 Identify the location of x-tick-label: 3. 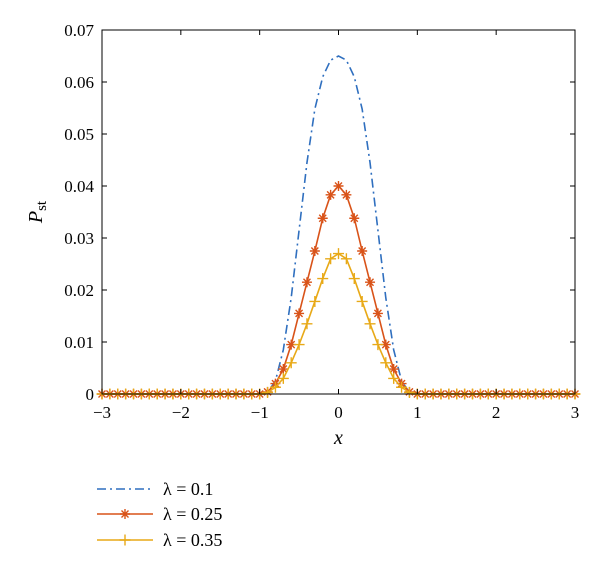
(575, 412).